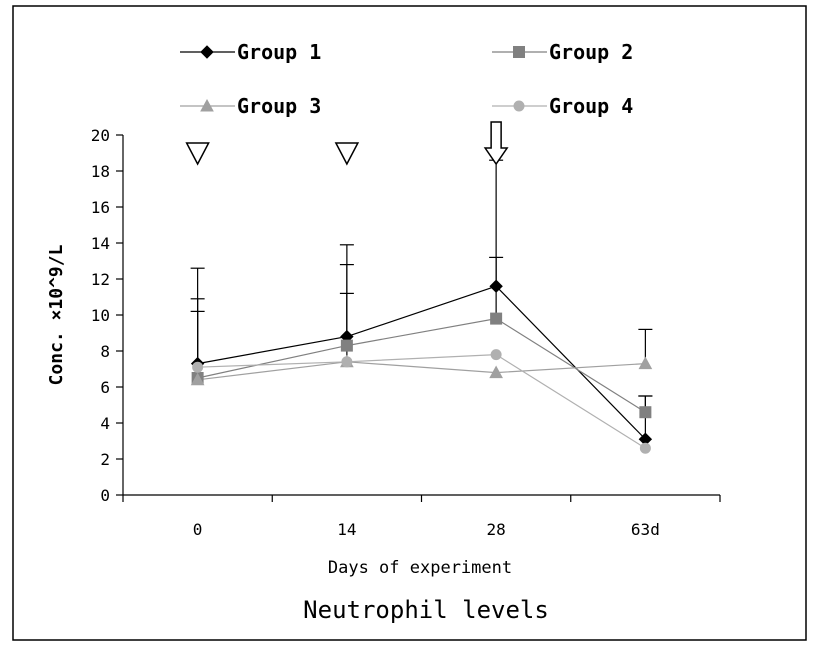 The width and height of the screenshot is (813, 649). Describe the element at coordinates (279, 52) in the screenshot. I see `legend-group-1-label: Group 1` at that location.